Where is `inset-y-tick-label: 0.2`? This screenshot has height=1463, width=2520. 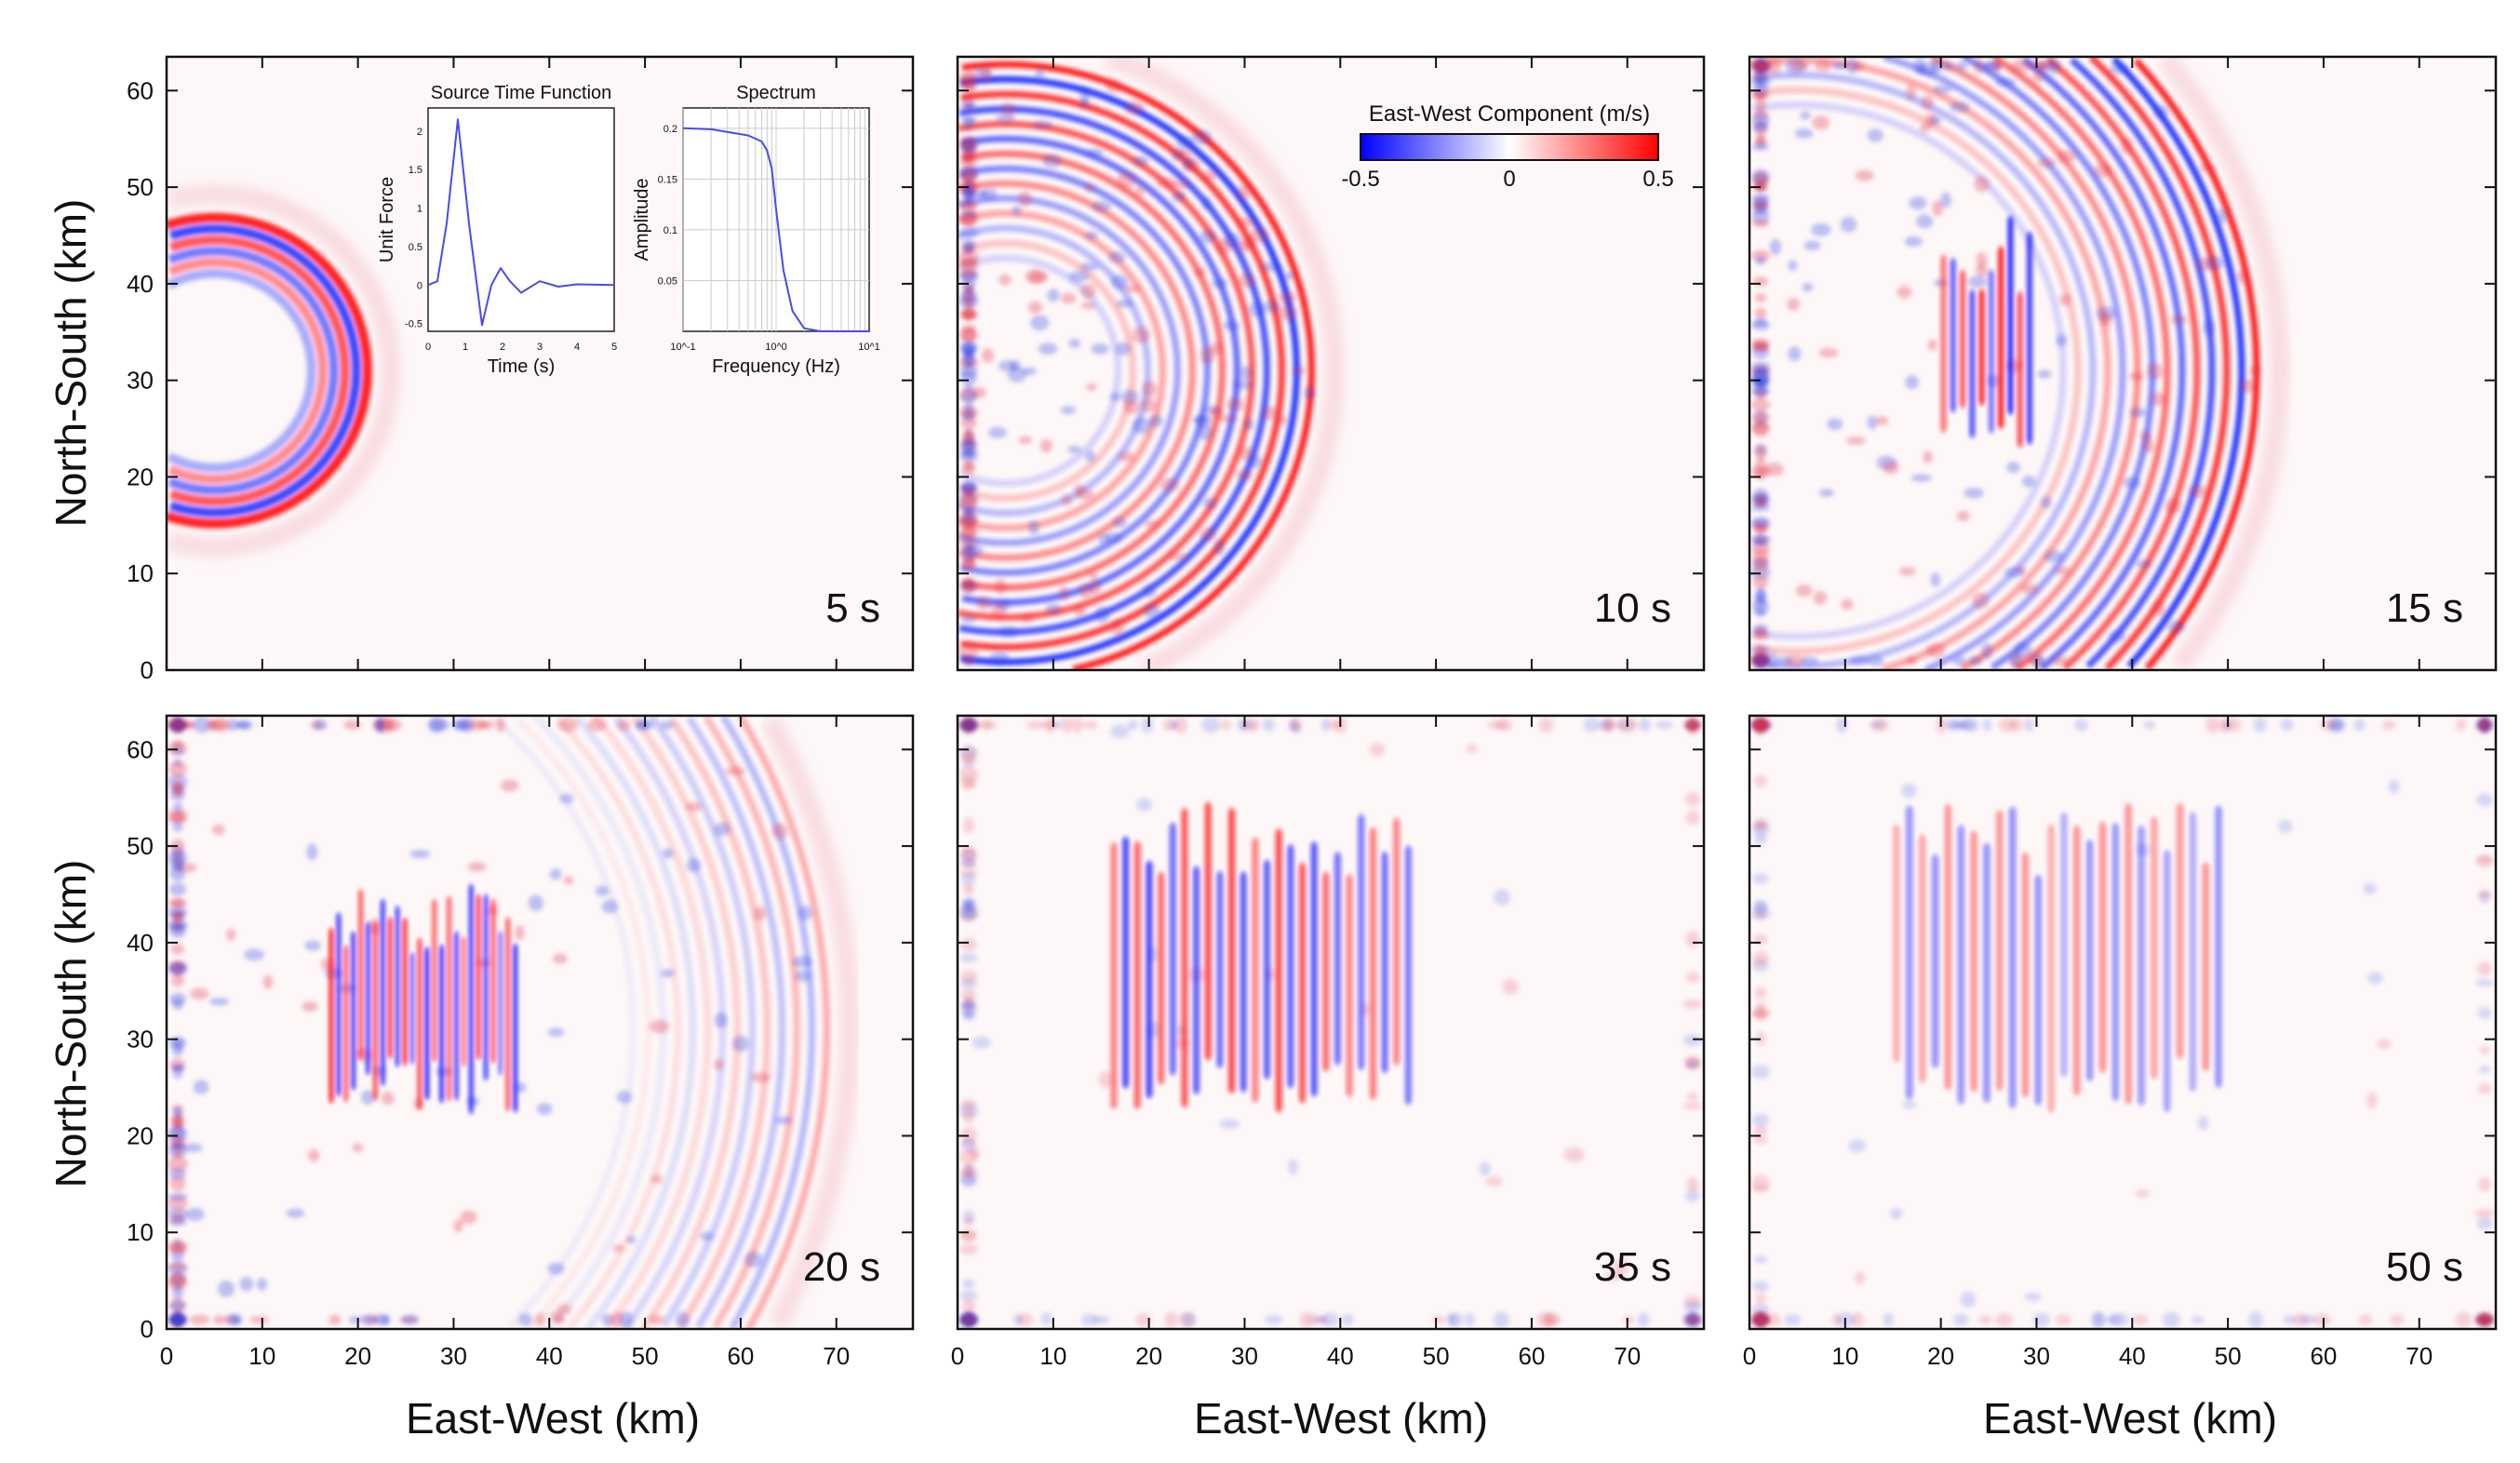 inset-y-tick-label: 0.2 is located at coordinates (670, 129).